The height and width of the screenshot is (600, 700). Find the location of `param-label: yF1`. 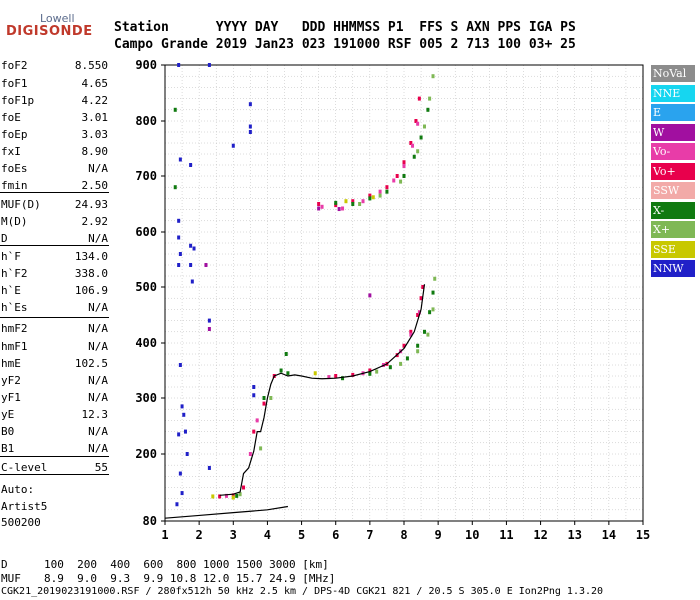

param-label: yF1 is located at coordinates (11, 397).